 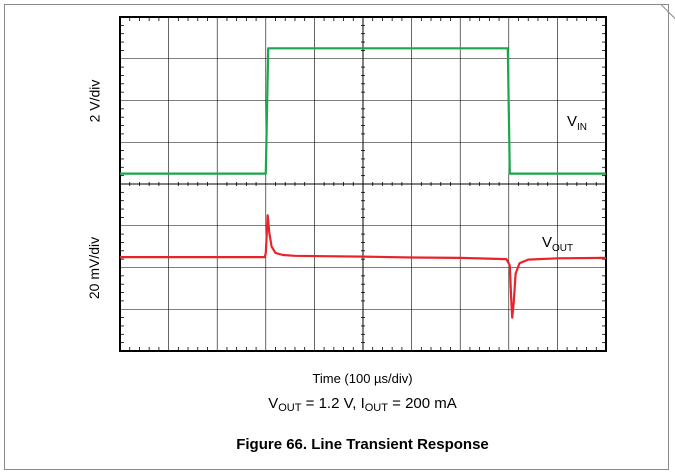 I want to click on time-axis-label: Time (100 µs/div), so click(x=362, y=378).